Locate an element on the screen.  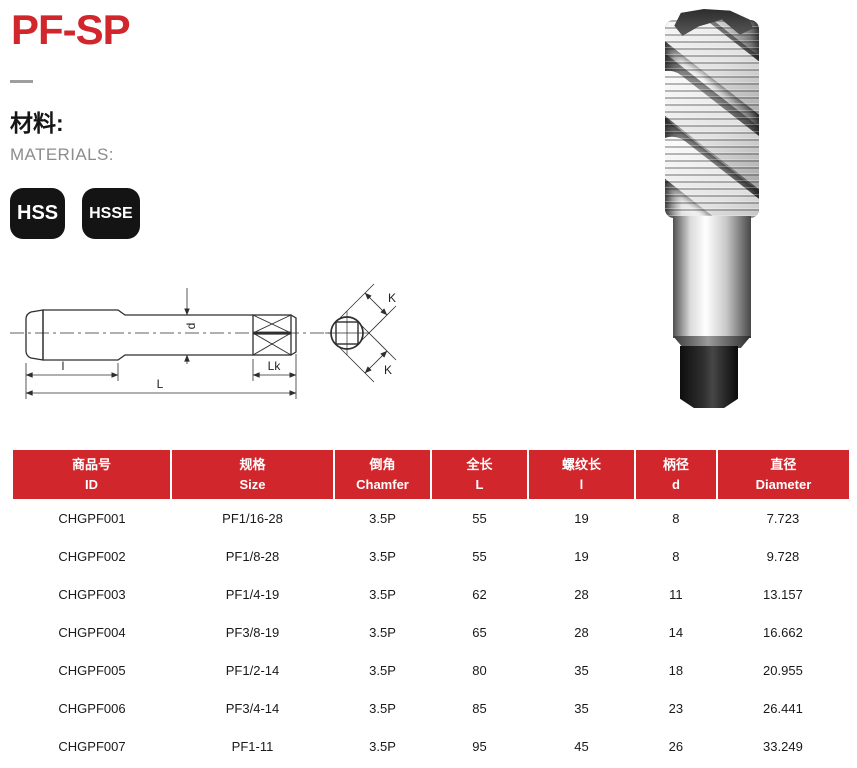
label-shank-diameter: d is located at coordinates (191, 326).